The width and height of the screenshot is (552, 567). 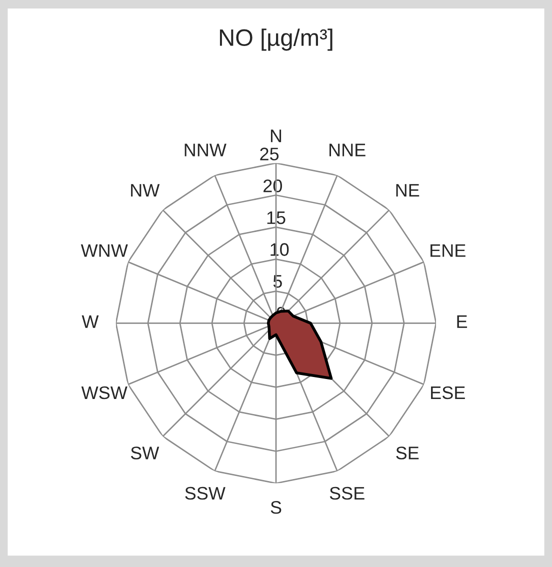 I want to click on spoke-label: NNE, so click(x=348, y=150).